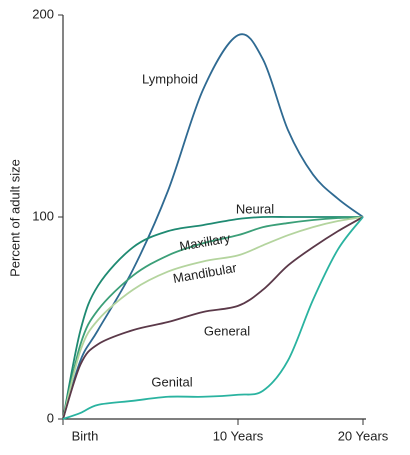 This screenshot has height=455, width=410. What do you see at coordinates (238, 435) in the screenshot?
I see `x-tick-label: 10 Years` at bounding box center [238, 435].